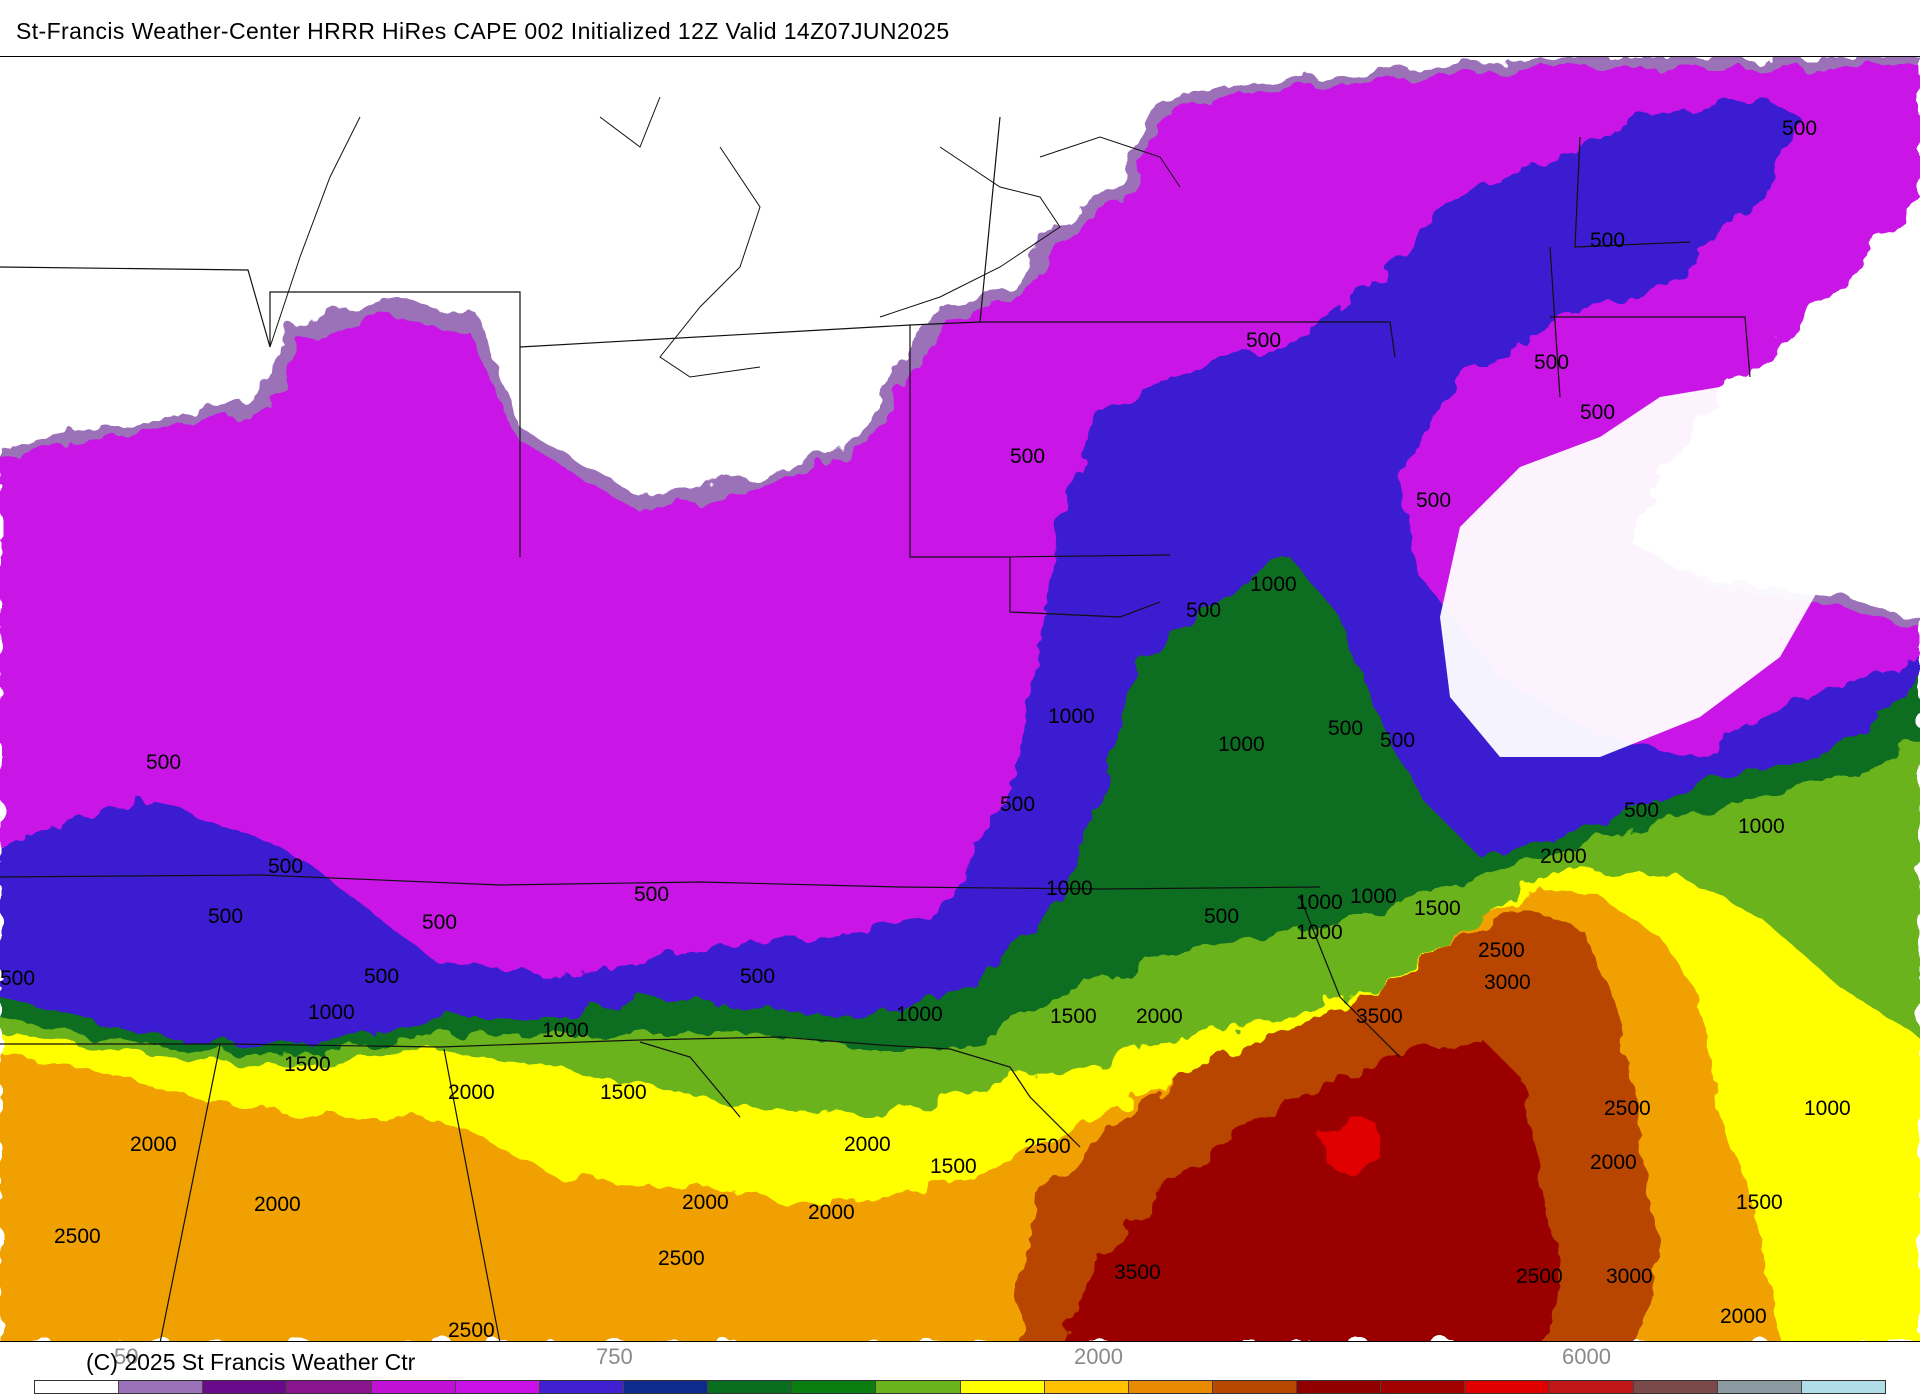  I want to click on color-legend, so click(960, 1387).